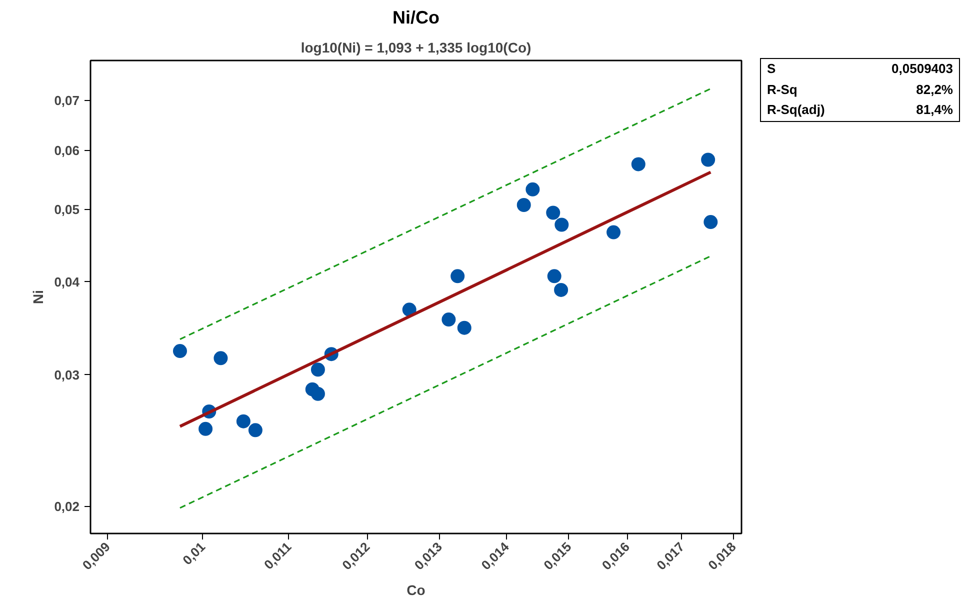 This screenshot has height=603, width=969. I want to click on y-tick-label: 0,07, so click(67, 100).